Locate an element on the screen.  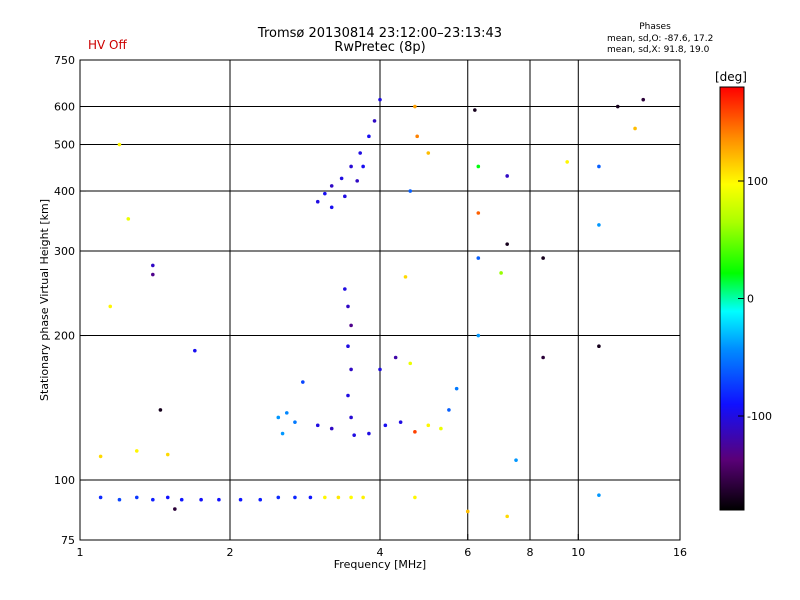
colorbar-ticks: 100 0 -100 is located at coordinates (755, 299).